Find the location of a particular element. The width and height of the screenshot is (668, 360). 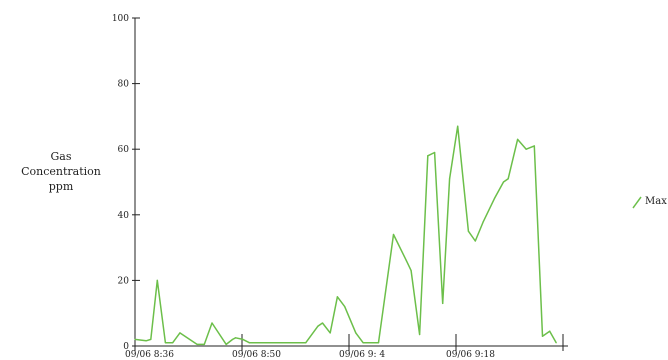

y-tick-label: 20 is located at coordinates (124, 281).